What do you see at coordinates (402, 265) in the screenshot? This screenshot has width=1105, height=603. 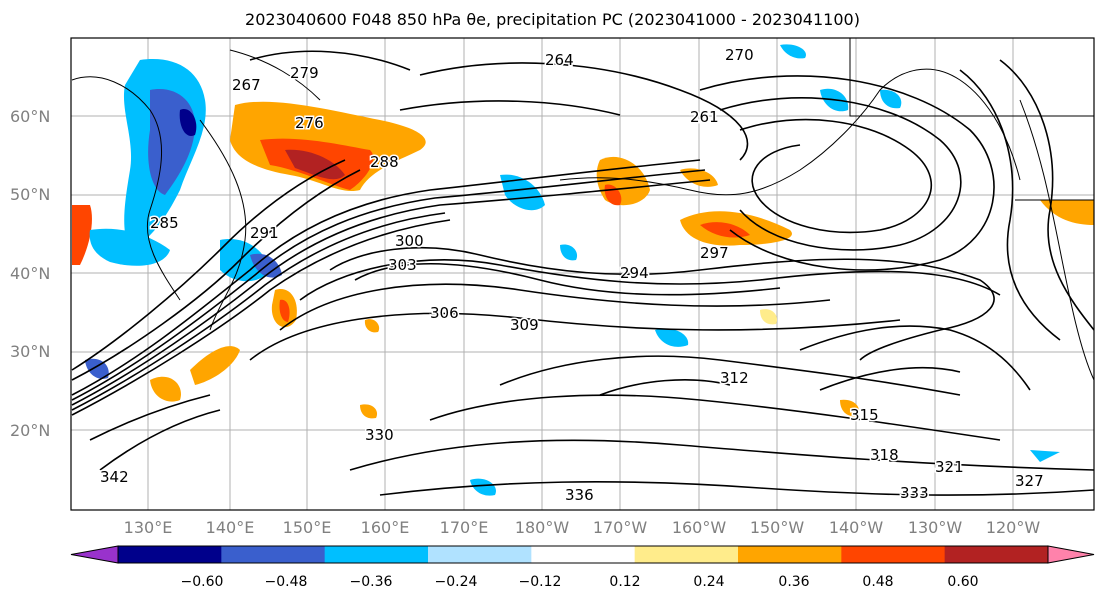 I see `contour-label: 303` at bounding box center [402, 265].